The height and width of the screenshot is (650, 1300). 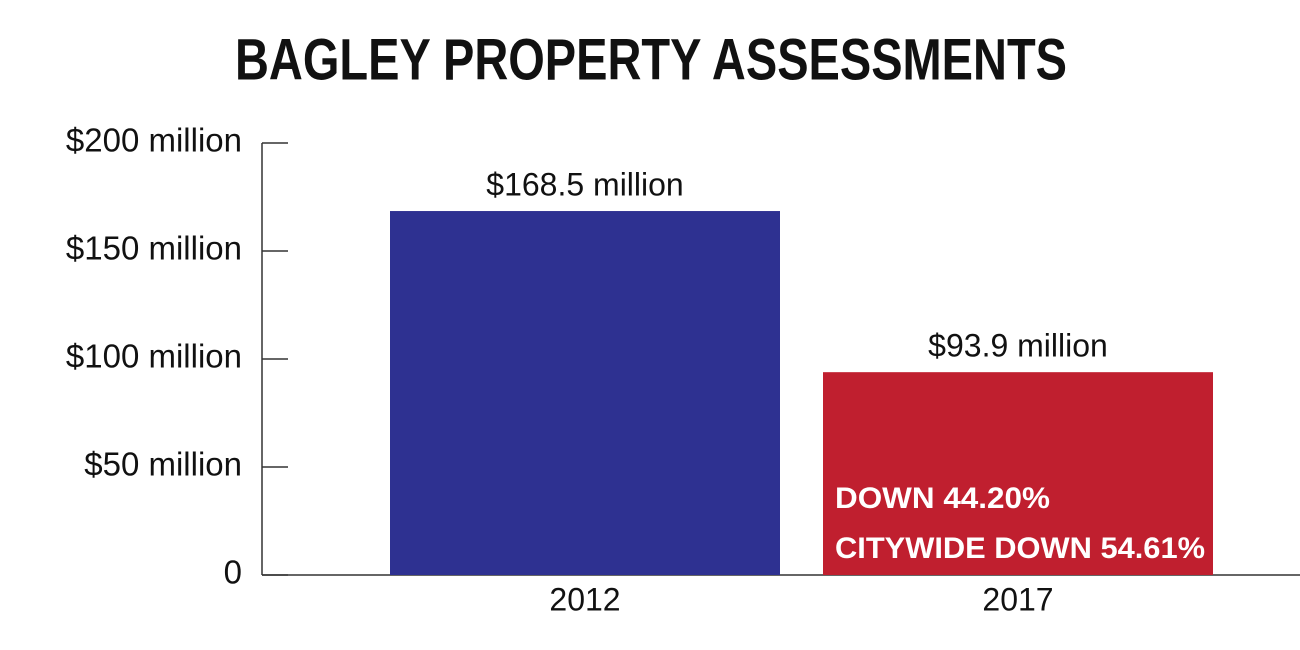 What do you see at coordinates (154, 140) in the screenshot?
I see `y-tick-label: $200 million` at bounding box center [154, 140].